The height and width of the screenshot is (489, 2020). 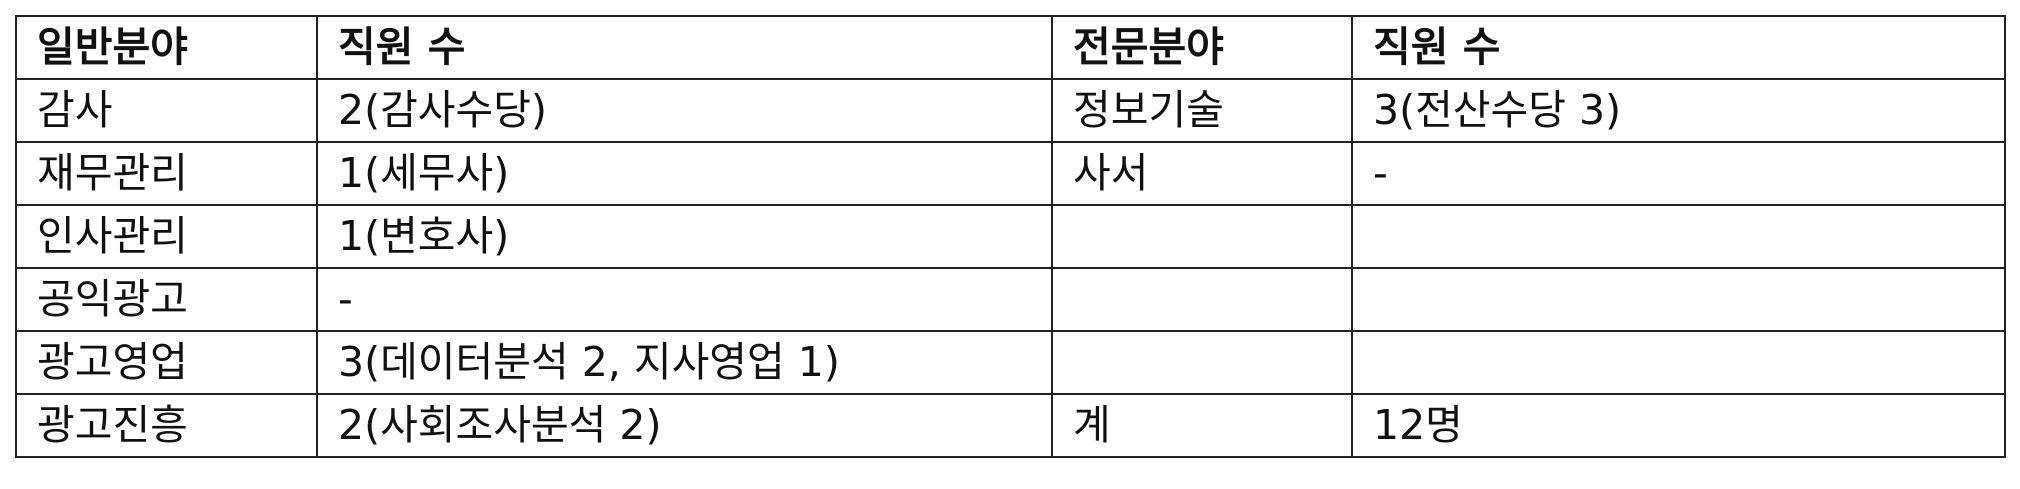 What do you see at coordinates (1678, 110) in the screenshot?
I see `special-staff-count-cell: 3(전산수당 3)` at bounding box center [1678, 110].